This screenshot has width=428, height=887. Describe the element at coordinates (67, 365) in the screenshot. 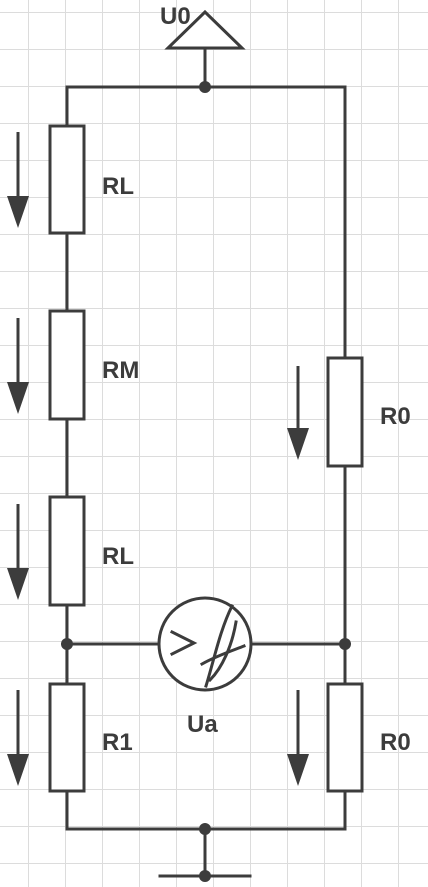

I see `resistor-rm` at that location.